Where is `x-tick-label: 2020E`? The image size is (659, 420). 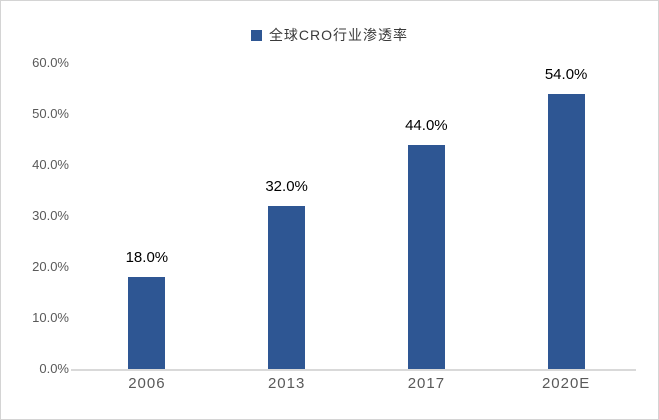 x-tick-label: 2020E is located at coordinates (566, 383).